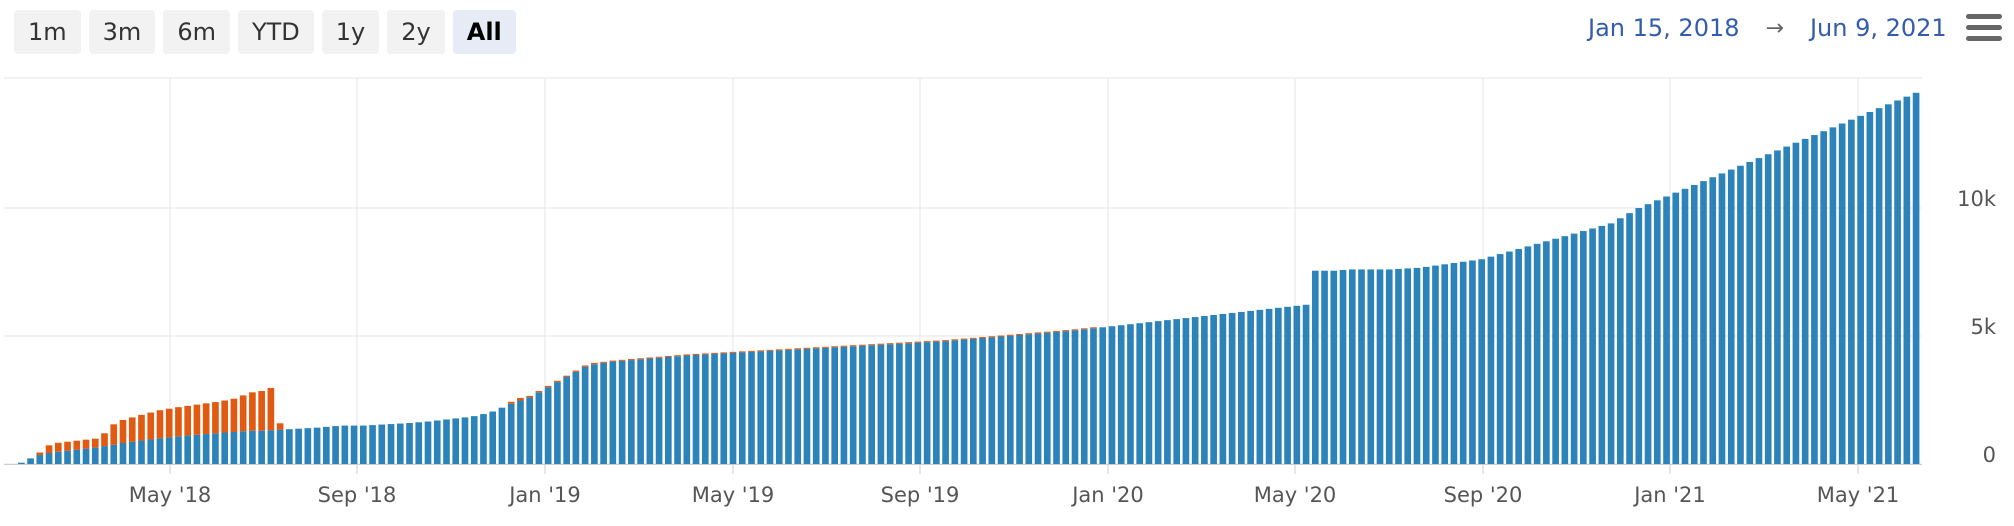 Image resolution: width=2014 pixels, height=526 pixels. I want to click on hamburger-menu-icon, so click(1984, 30).